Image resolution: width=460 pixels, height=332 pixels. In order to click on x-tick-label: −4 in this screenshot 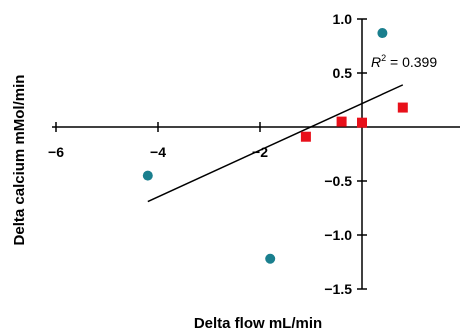, I will do `click(158, 152)`.